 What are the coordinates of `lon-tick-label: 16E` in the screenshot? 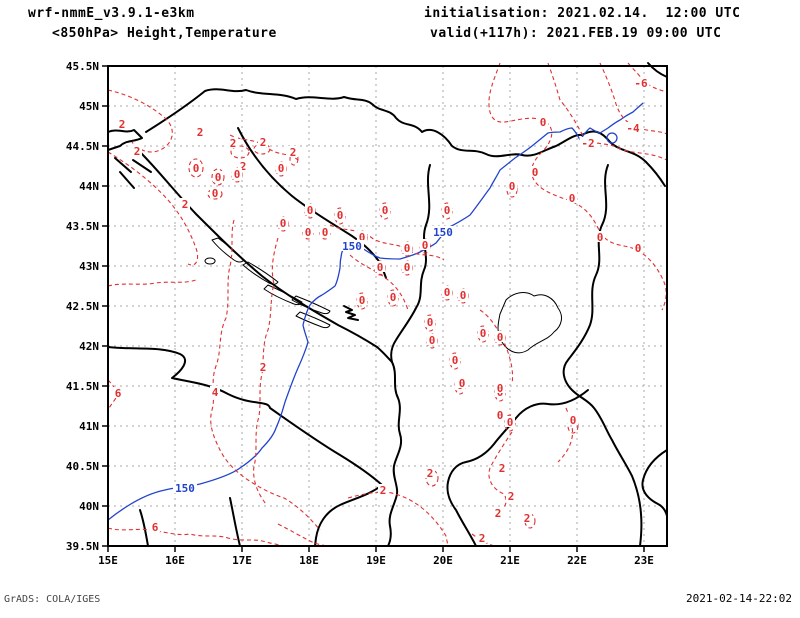 It's located at (175, 560).